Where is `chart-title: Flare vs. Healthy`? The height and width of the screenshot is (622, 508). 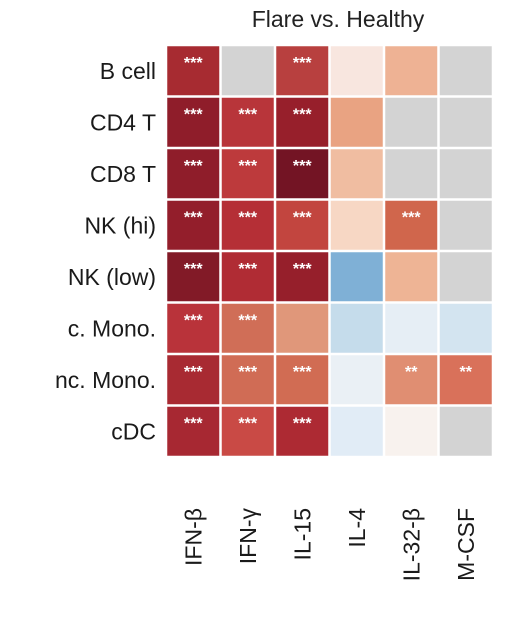 chart-title: Flare vs. Healthy is located at coordinates (338, 19).